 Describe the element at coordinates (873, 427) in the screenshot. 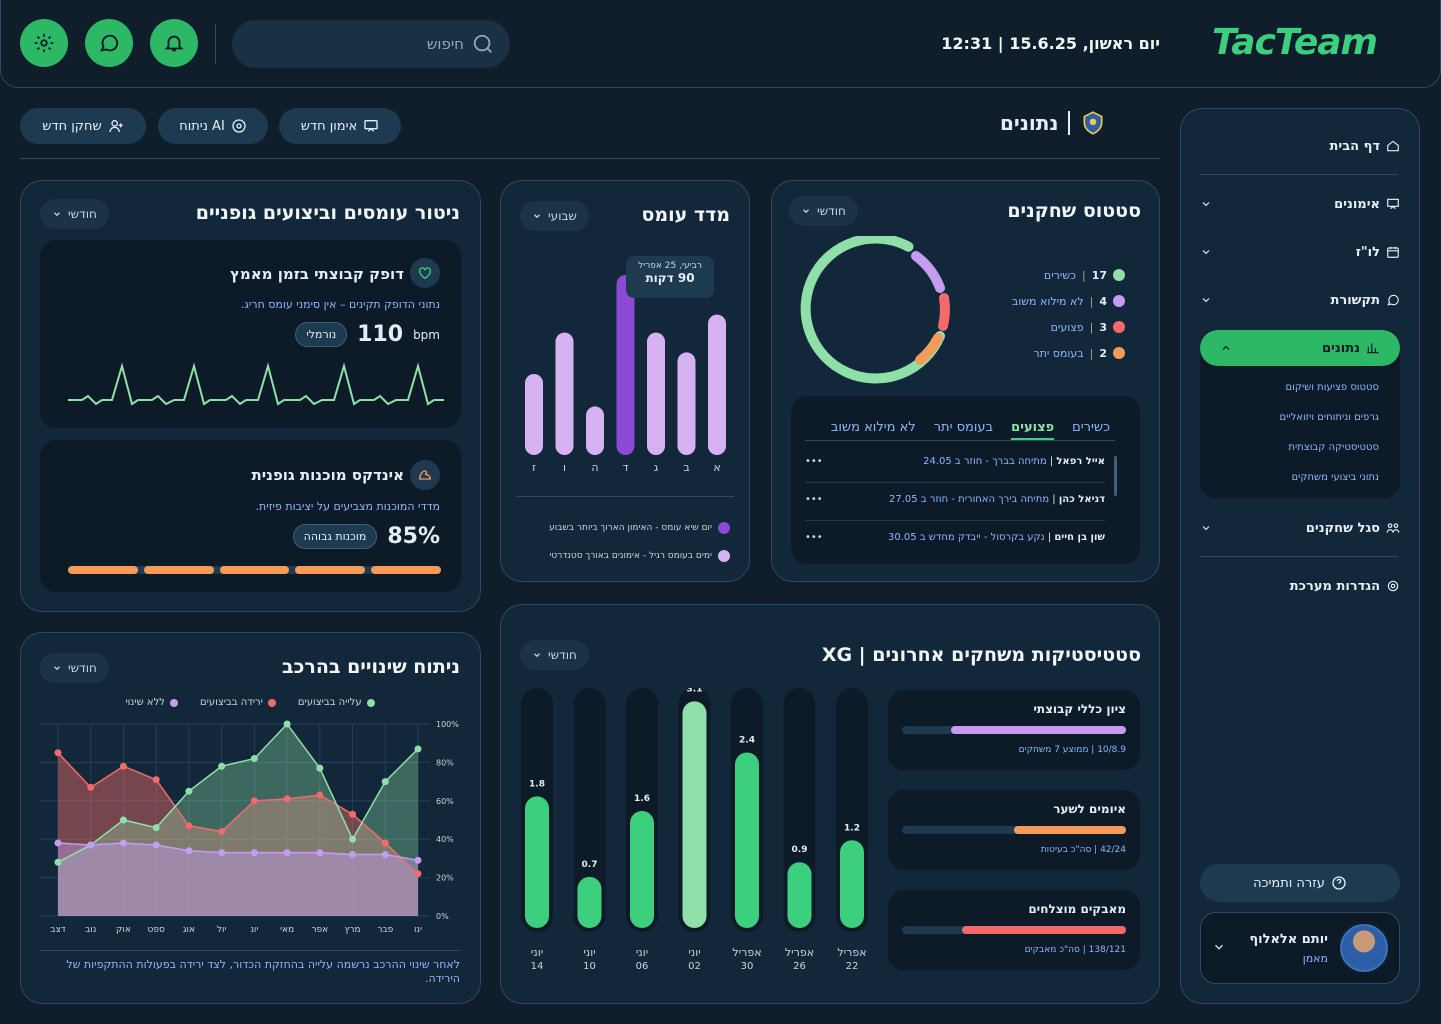

I see `tab-nofeedback: לא מילוא משוב` at that location.